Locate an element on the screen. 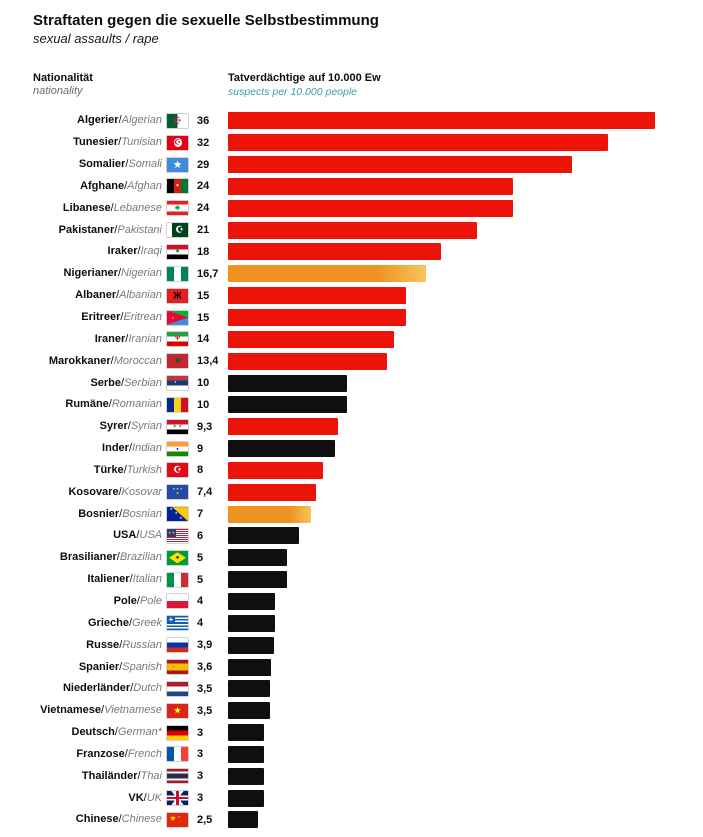  value-header-de: Tatverdächtige auf 10.000 Ew is located at coordinates (304, 78).